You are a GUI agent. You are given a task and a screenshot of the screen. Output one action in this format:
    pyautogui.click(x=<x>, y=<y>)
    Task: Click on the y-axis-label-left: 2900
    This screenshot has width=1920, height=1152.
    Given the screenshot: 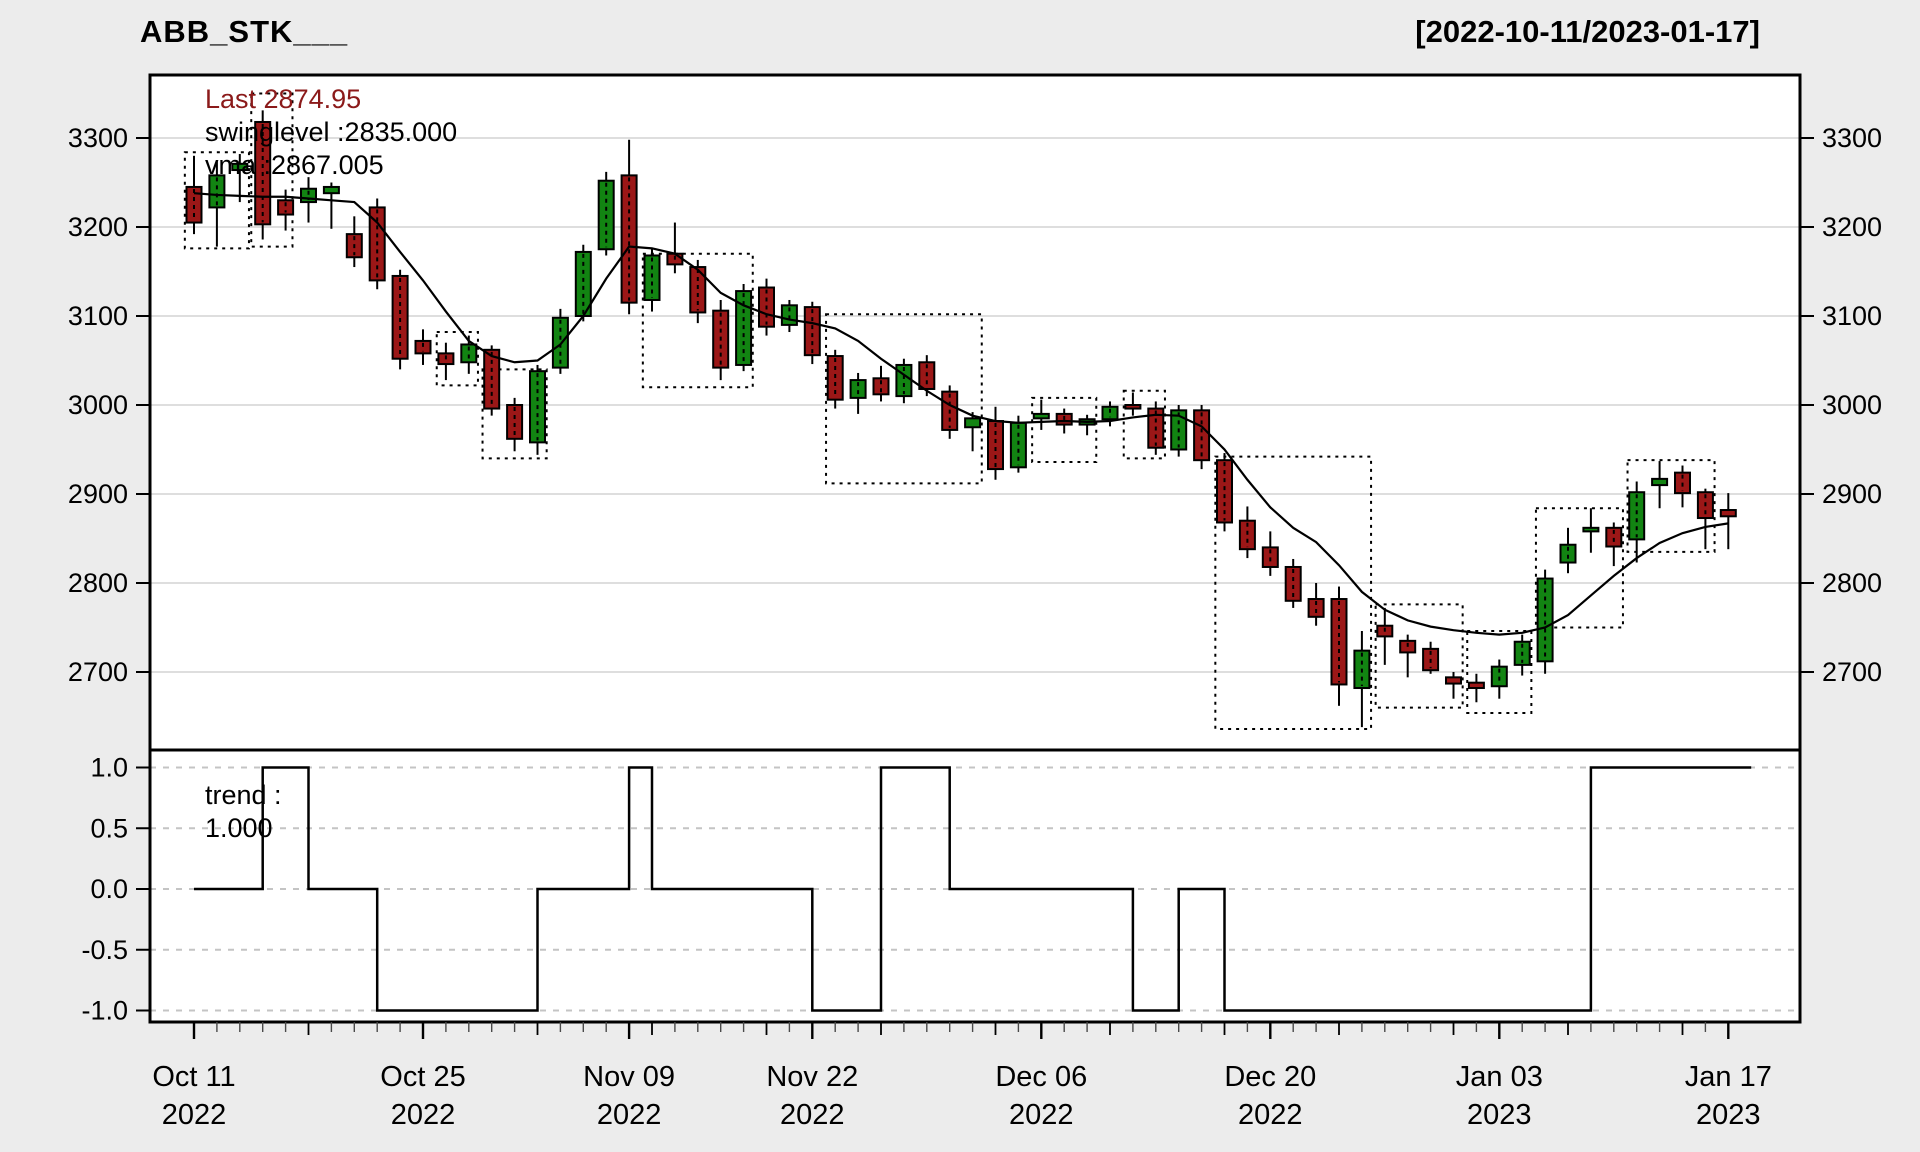 What is the action you would take?
    pyautogui.click(x=98, y=494)
    